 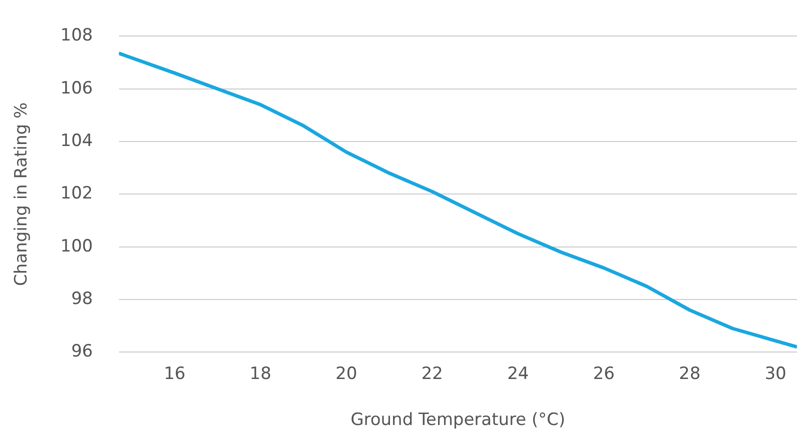 I want to click on x-tick-label: 26, so click(x=604, y=374).